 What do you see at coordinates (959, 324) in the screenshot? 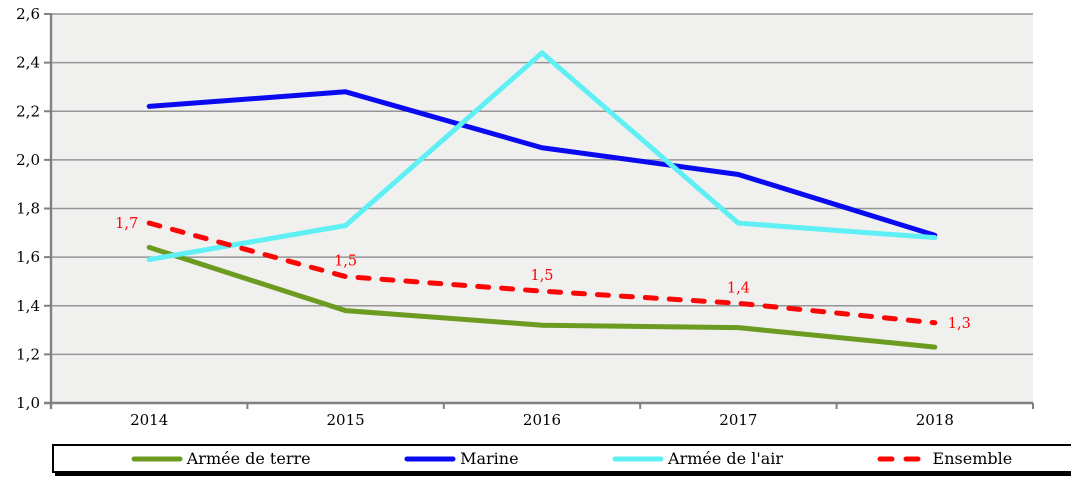
I see `data-label: 1,3` at bounding box center [959, 324].